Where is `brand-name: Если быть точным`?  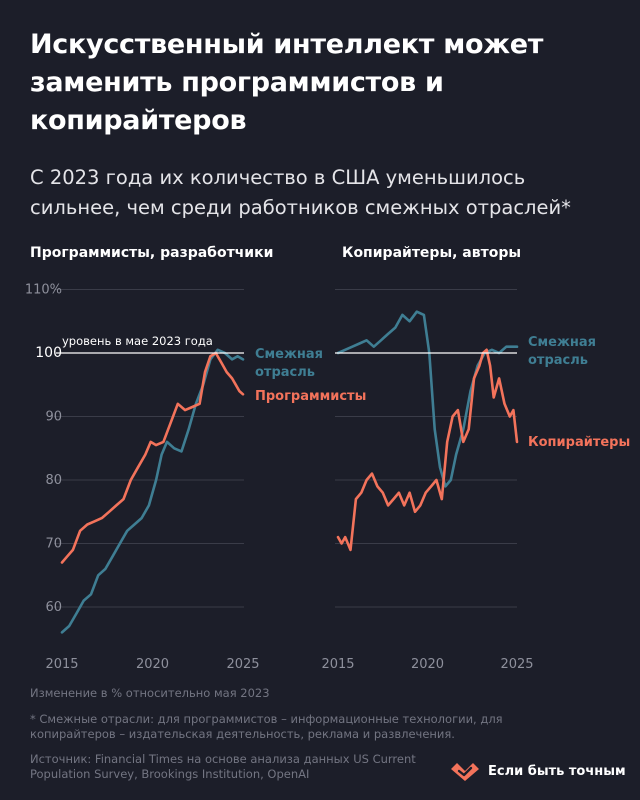 brand-name: Если быть точным is located at coordinates (557, 771).